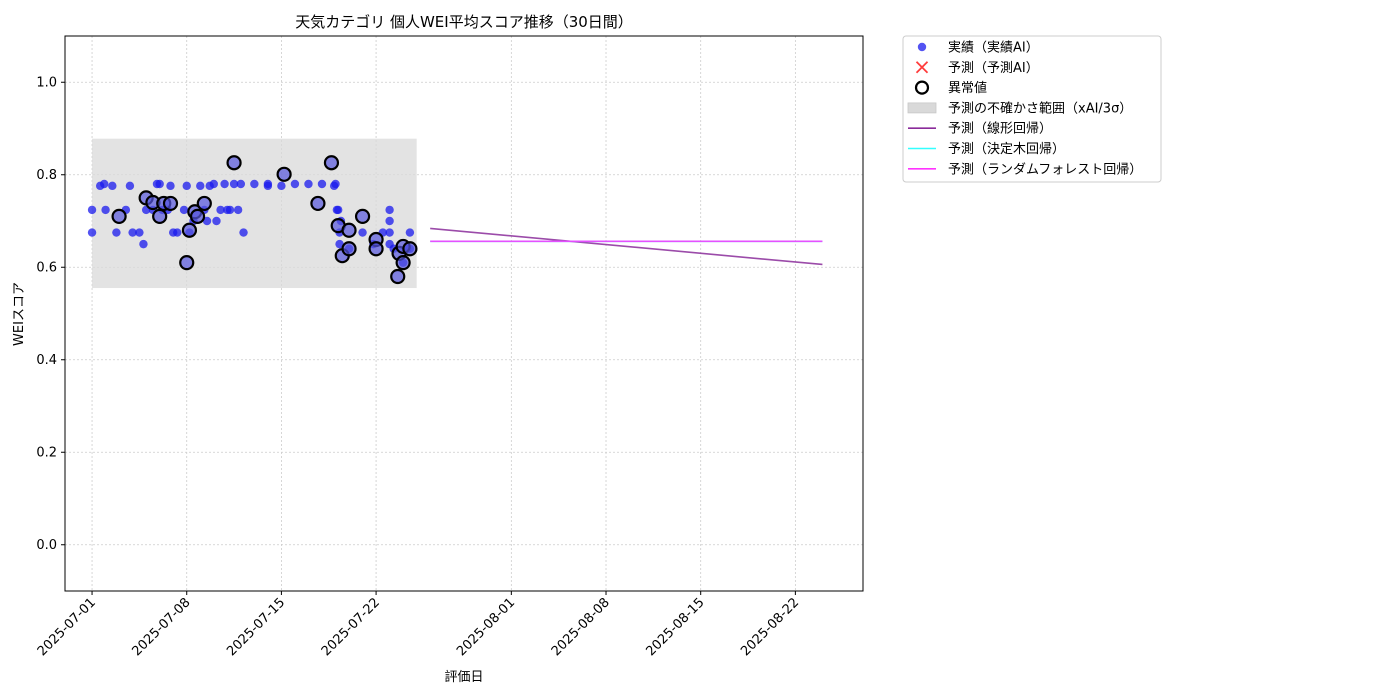 This screenshot has height=700, width=1400. I want to click on legend-label: 予測（線形回帰）, so click(1000, 129).